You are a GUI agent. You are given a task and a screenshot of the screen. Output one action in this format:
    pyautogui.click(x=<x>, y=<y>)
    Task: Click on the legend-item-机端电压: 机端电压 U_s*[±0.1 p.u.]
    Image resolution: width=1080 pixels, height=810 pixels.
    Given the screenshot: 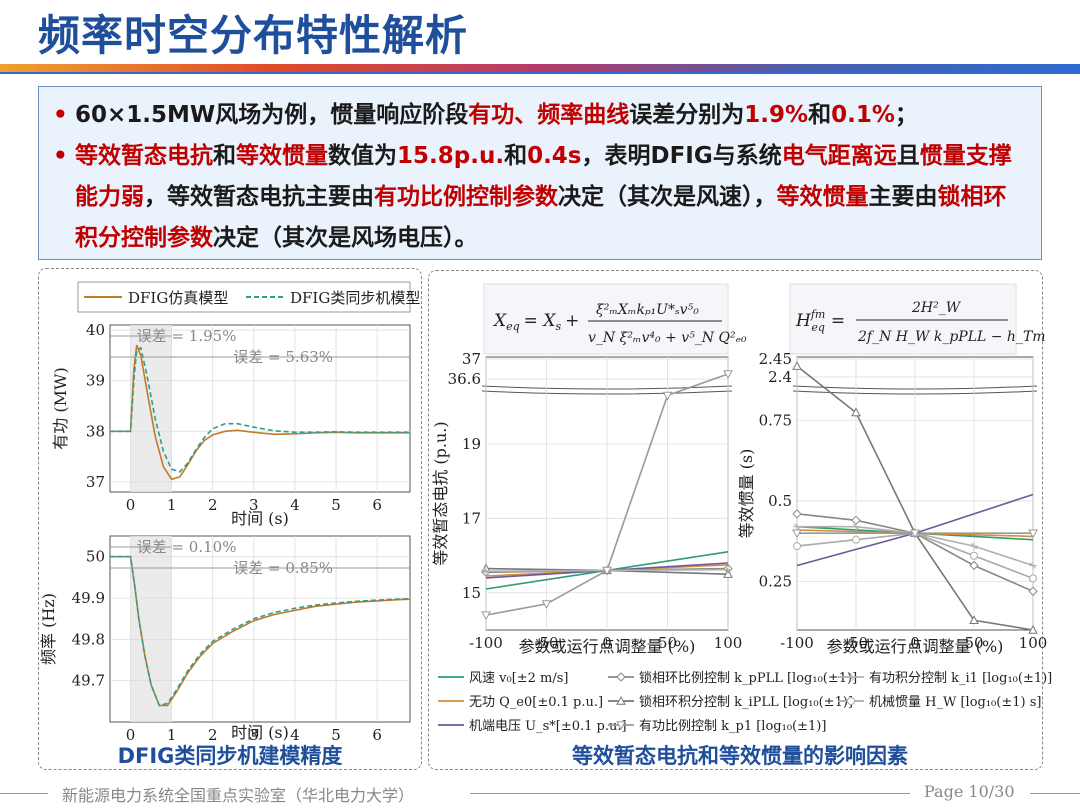 What is the action you would take?
    pyautogui.click(x=532, y=726)
    